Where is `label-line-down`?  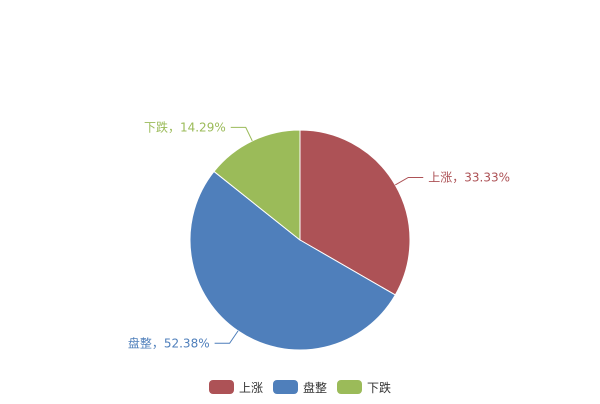 label-line-down is located at coordinates (241, 134).